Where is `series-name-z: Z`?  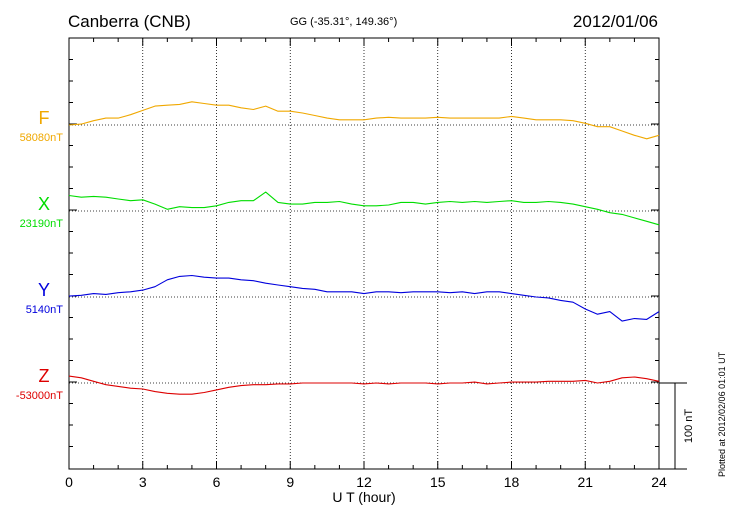 series-name-z: Z is located at coordinates (44, 376).